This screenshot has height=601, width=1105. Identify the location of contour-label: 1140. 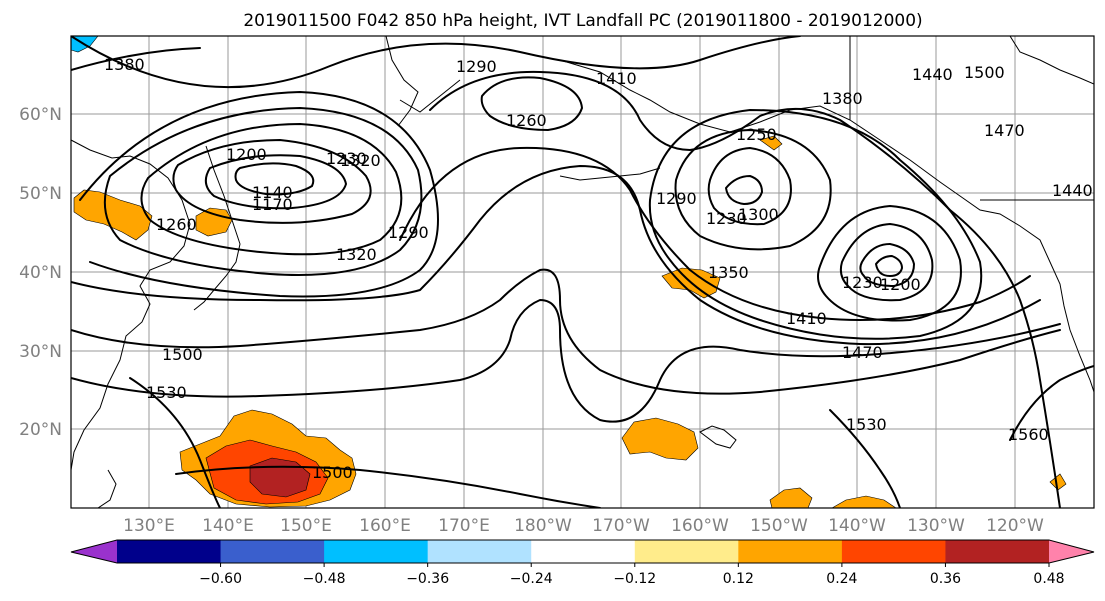
(272, 192).